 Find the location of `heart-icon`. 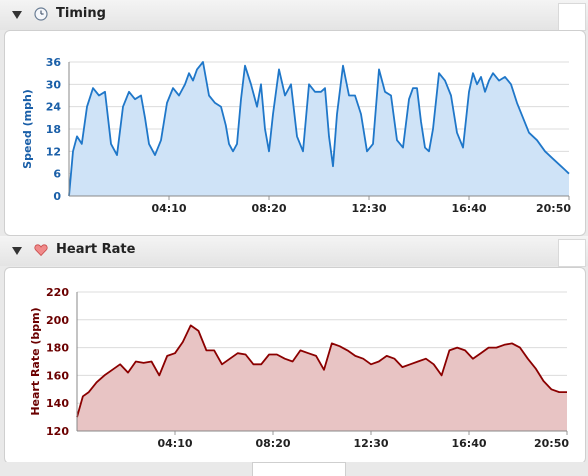

heart-icon is located at coordinates (41, 250).